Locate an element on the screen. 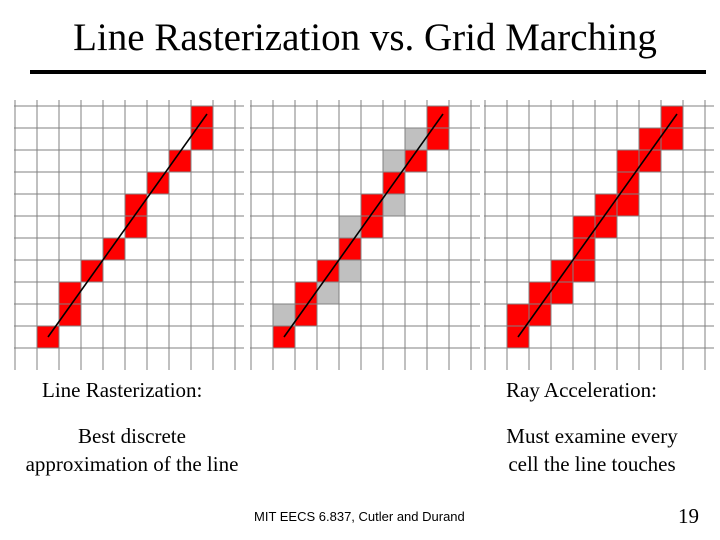  right-description-line2: cell the line touches is located at coordinates (592, 464).